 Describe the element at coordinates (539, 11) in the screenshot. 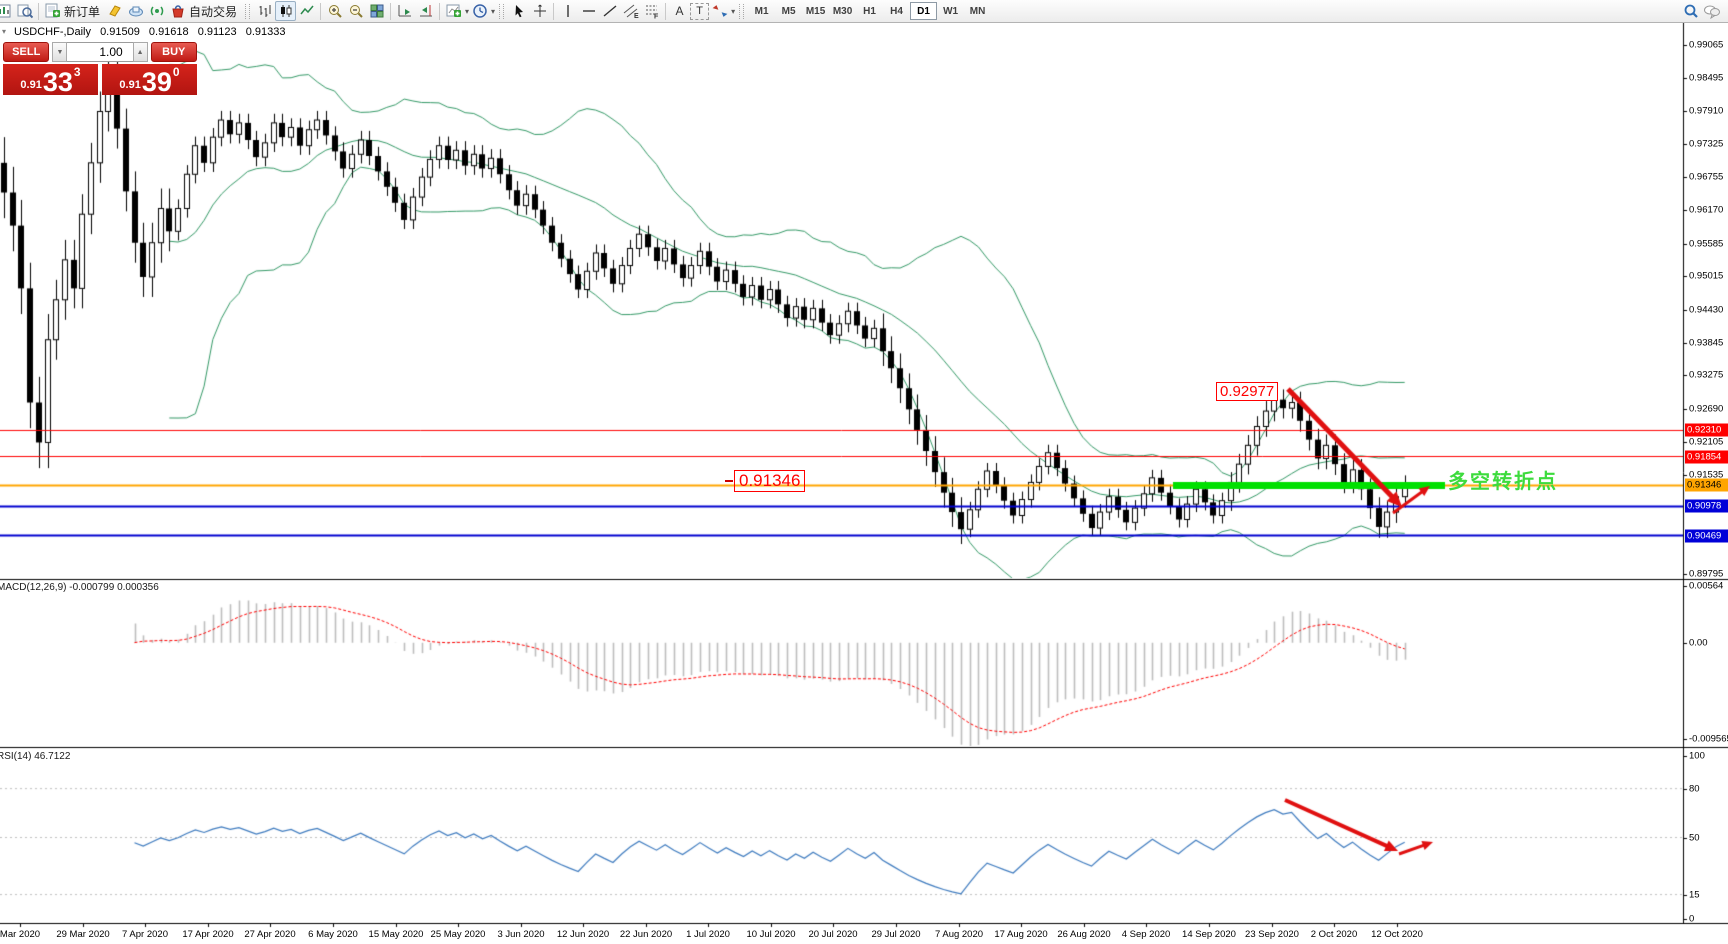

I see `crosshair-tool-icon` at that location.